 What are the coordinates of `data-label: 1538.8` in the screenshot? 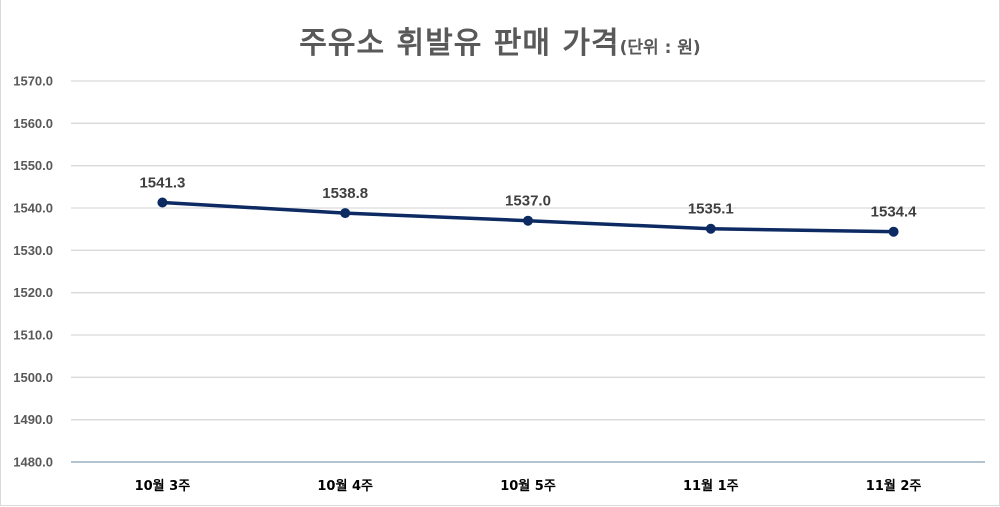 It's located at (345, 193).